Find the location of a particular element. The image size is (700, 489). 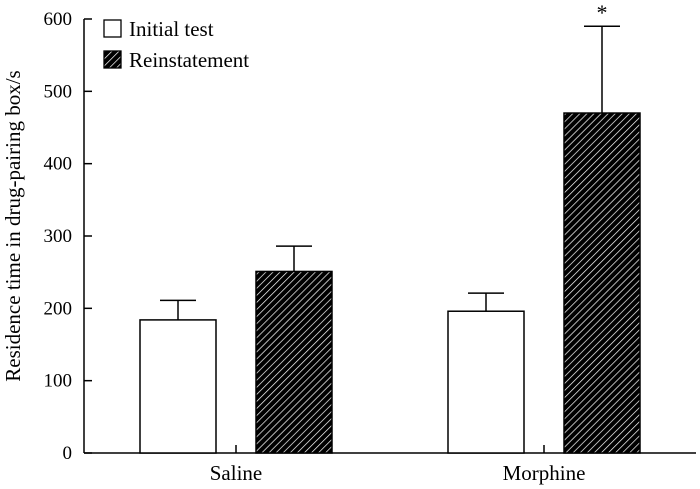

legend-label: Initial test is located at coordinates (171, 29).